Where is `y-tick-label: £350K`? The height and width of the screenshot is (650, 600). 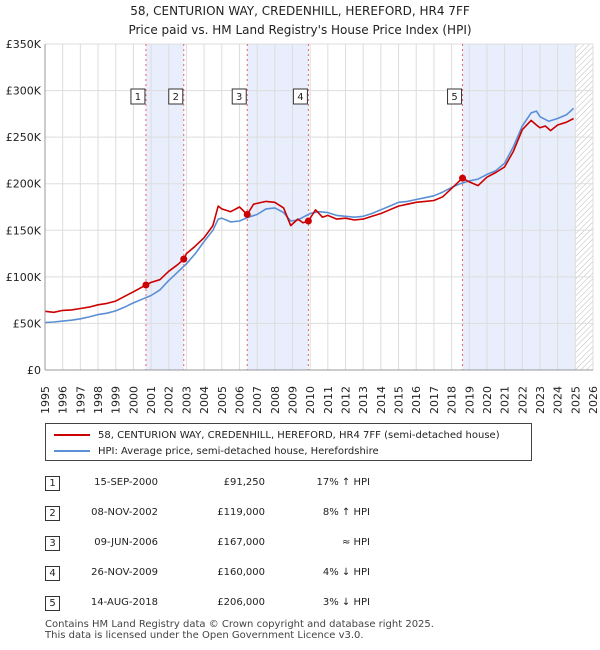
y-tick-label: £350K is located at coordinates (24, 44).